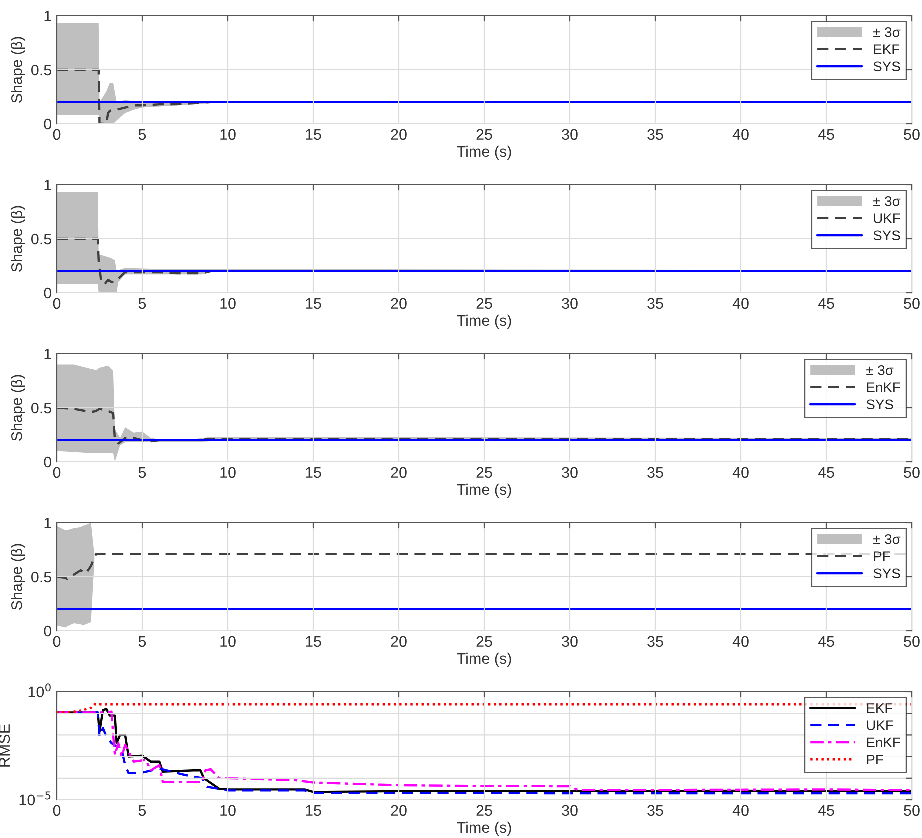 The image size is (922, 838). I want to click on line-series, so click(484, 709).